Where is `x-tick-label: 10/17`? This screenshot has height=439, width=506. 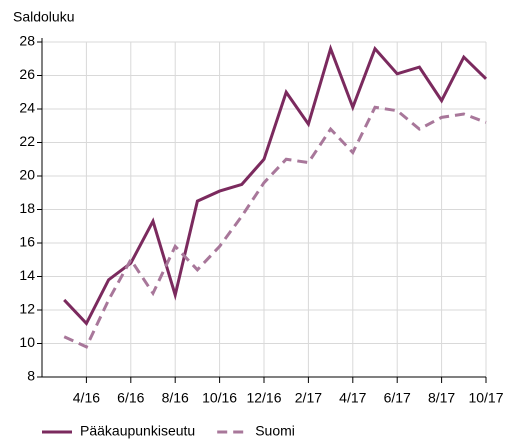
x-tick-label: 10/17 is located at coordinates (485, 398).